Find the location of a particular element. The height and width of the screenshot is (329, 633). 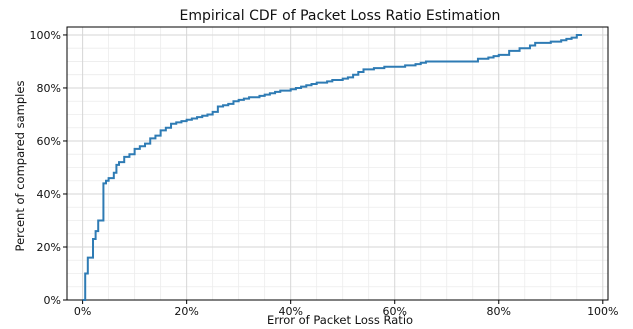

y-tick-label: 80% is located at coordinates (49, 88).